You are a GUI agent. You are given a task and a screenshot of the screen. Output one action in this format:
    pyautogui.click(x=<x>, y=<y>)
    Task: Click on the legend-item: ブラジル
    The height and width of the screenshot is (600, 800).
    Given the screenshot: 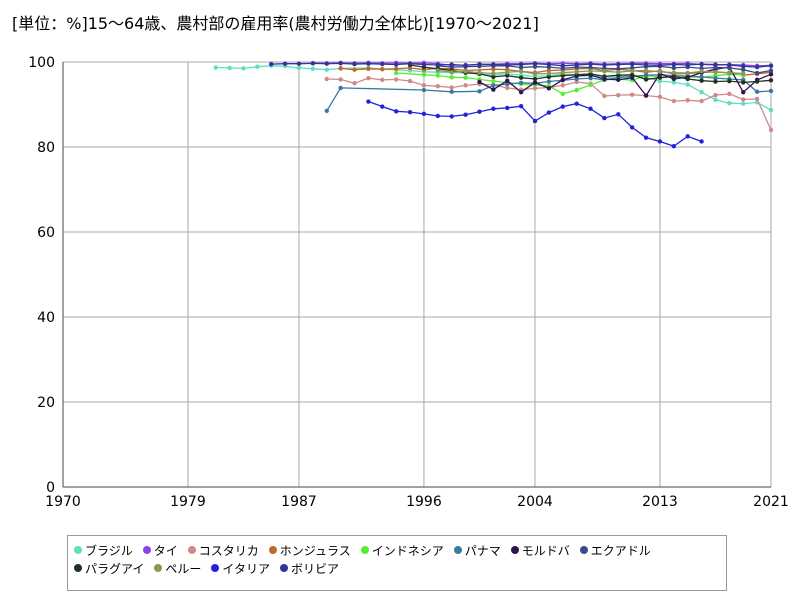 What is the action you would take?
    pyautogui.click(x=103, y=550)
    